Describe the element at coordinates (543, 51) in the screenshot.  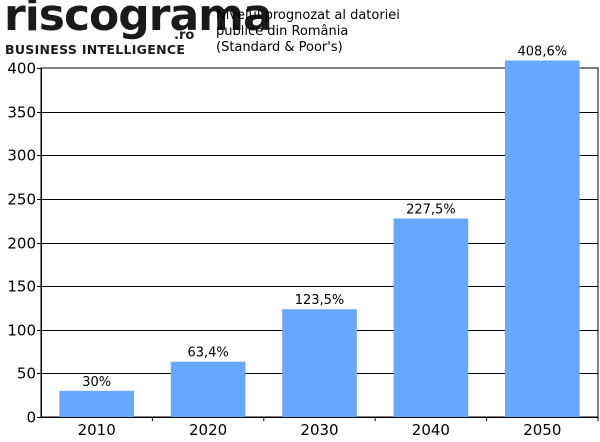
I see `data-label: 408,6%` at that location.